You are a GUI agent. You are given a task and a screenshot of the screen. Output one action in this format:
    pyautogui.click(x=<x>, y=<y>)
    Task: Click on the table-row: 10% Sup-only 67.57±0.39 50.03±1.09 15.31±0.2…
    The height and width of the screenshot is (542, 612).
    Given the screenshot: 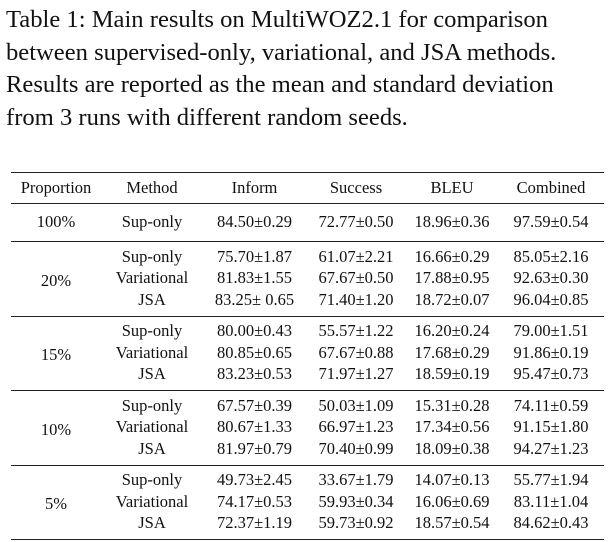 What is the action you would take?
    pyautogui.click(x=307, y=415)
    